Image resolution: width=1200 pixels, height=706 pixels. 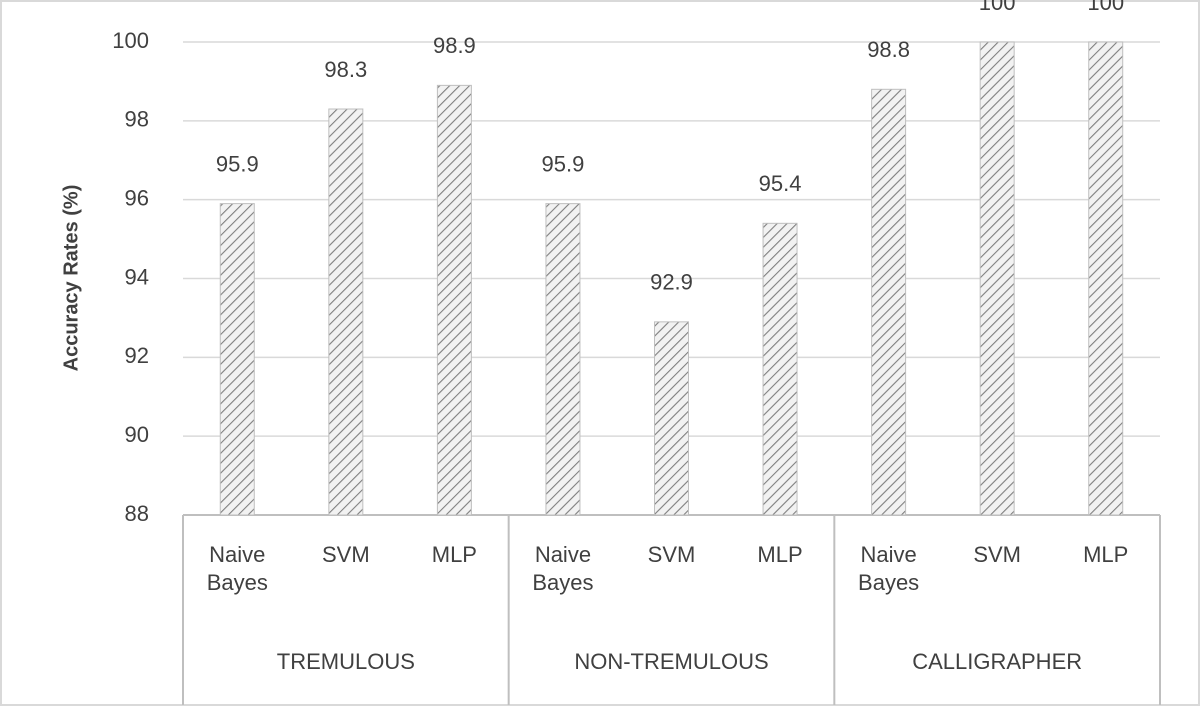 What do you see at coordinates (137, 119) in the screenshot?
I see `y-tick-label: 98` at bounding box center [137, 119].